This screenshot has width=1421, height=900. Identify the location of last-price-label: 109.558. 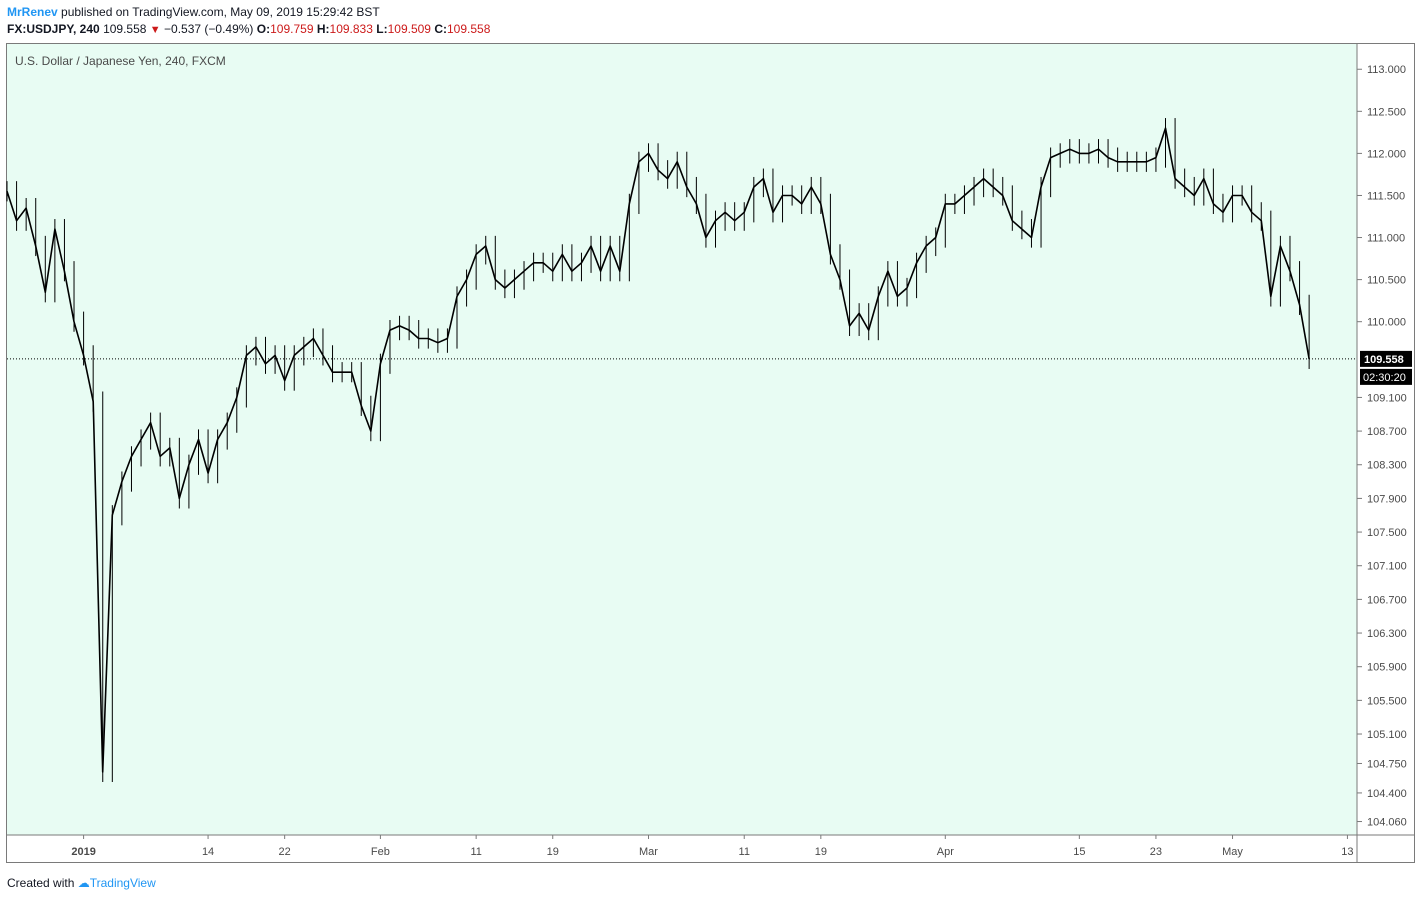
(1384, 360).